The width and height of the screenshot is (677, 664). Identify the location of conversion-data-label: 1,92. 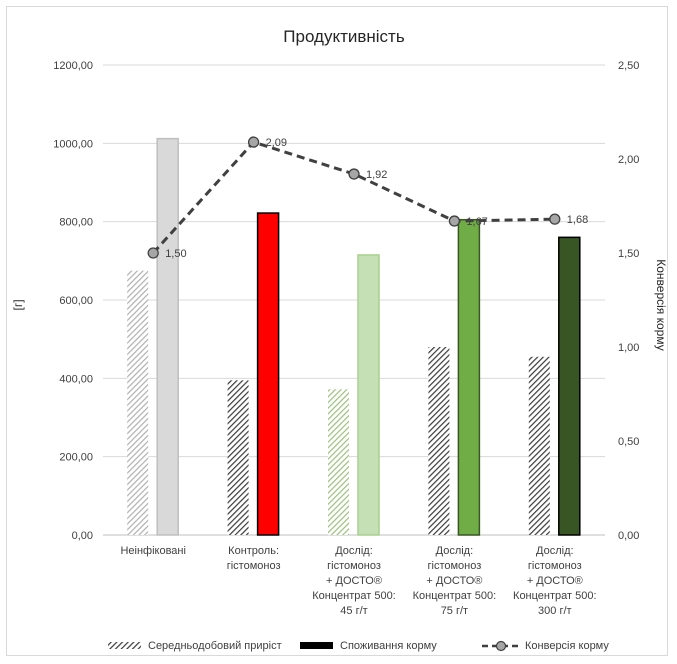
(376, 175).